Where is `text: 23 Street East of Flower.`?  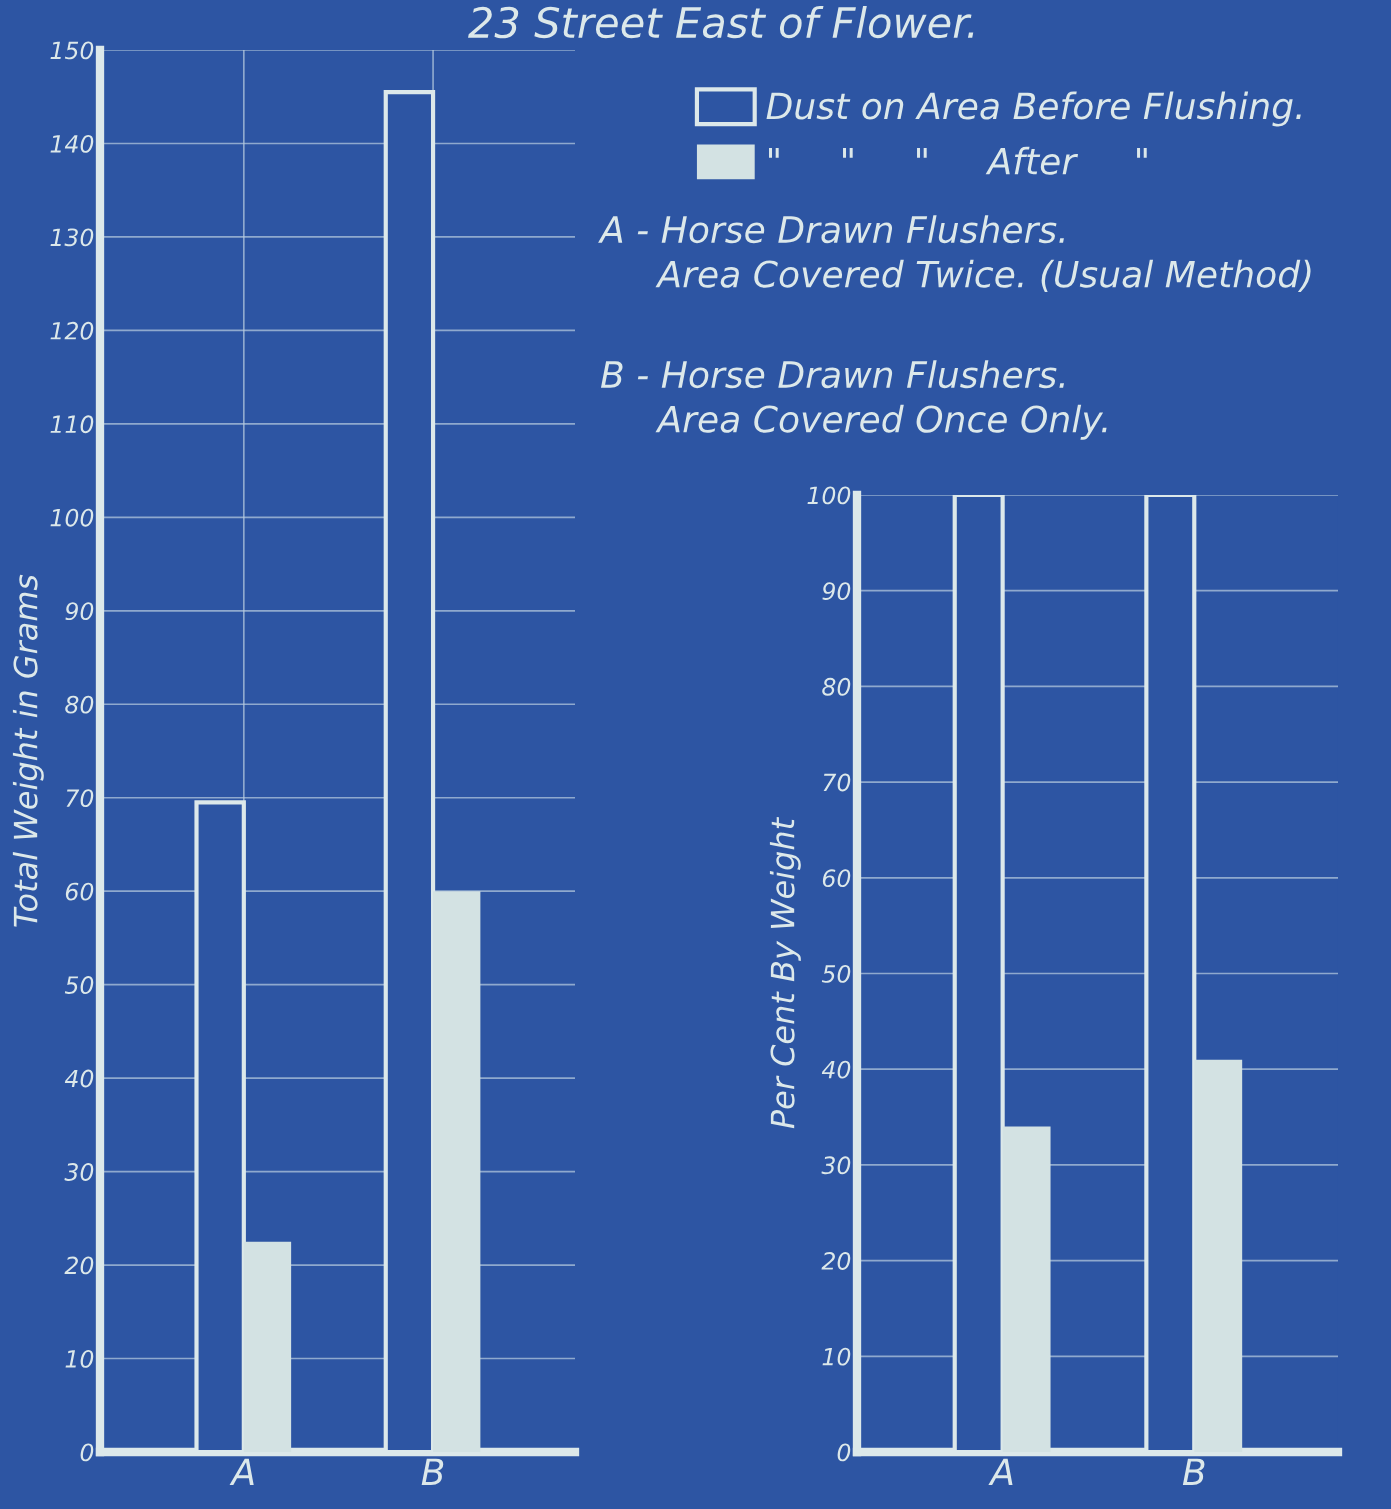
text: 23 Street East of Flower. is located at coordinates (721, 22).